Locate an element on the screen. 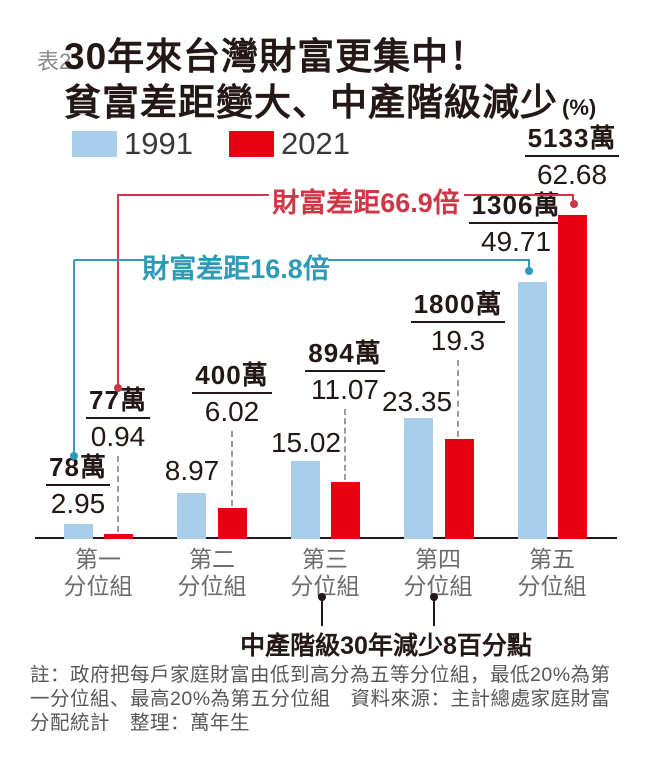  gap-1991-label: 財富差距16.8倍 is located at coordinates (236, 269).